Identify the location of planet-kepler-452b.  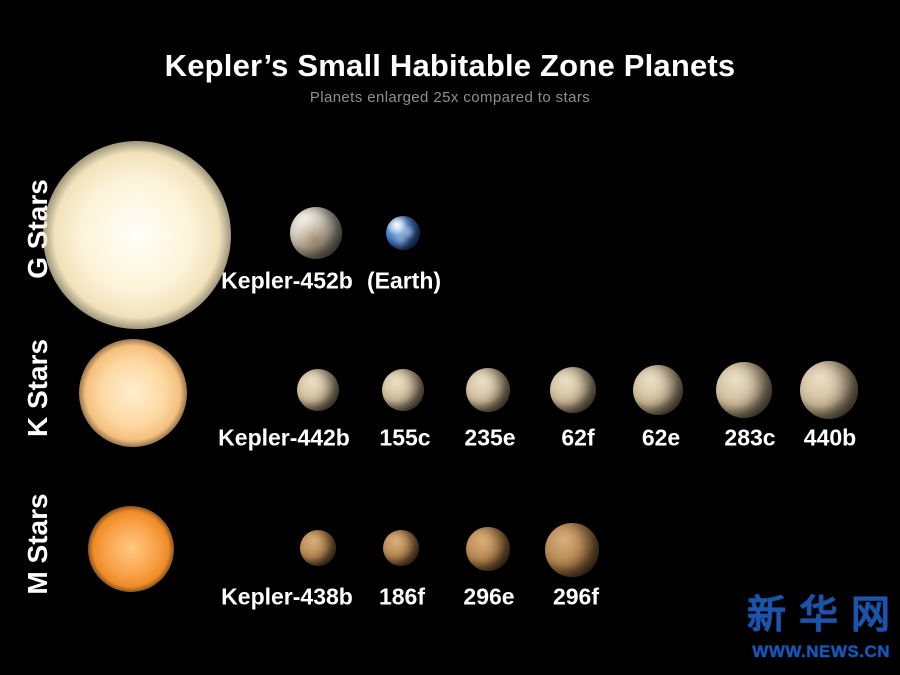
(316, 233).